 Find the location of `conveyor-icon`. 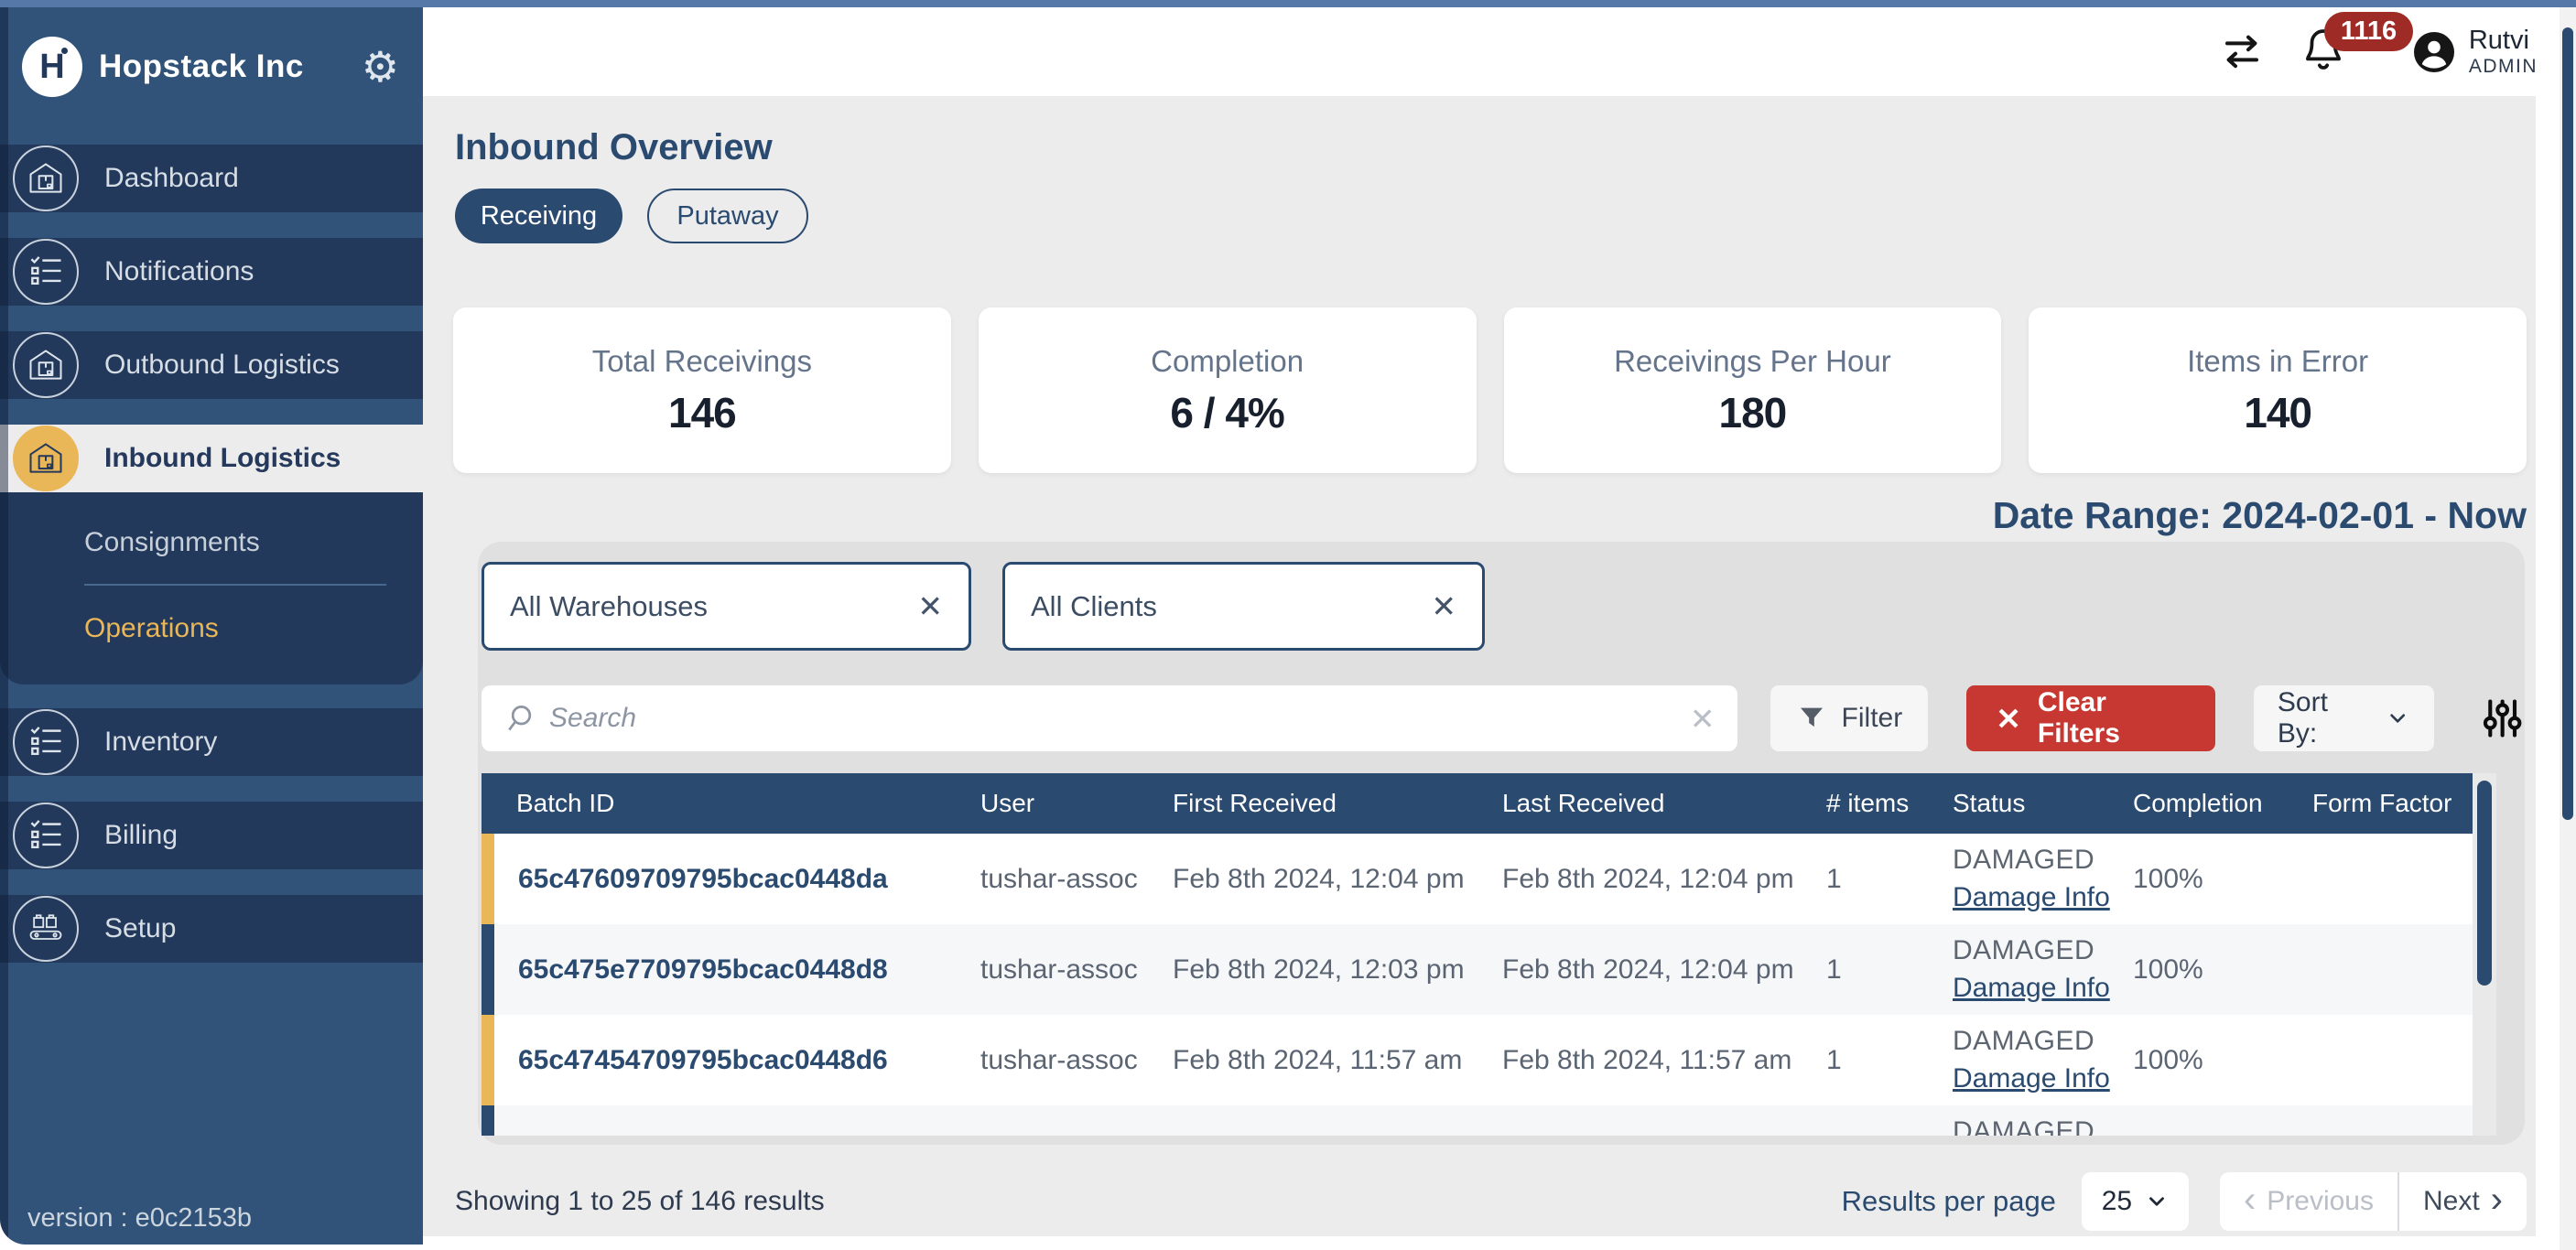

conveyor-icon is located at coordinates (46, 929).